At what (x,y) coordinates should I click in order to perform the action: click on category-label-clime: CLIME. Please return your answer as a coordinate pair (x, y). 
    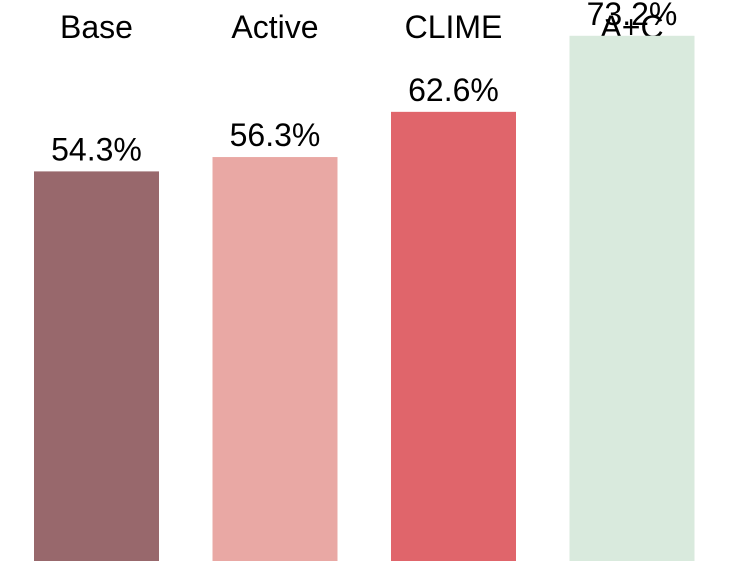
    Looking at the image, I should click on (454, 27).